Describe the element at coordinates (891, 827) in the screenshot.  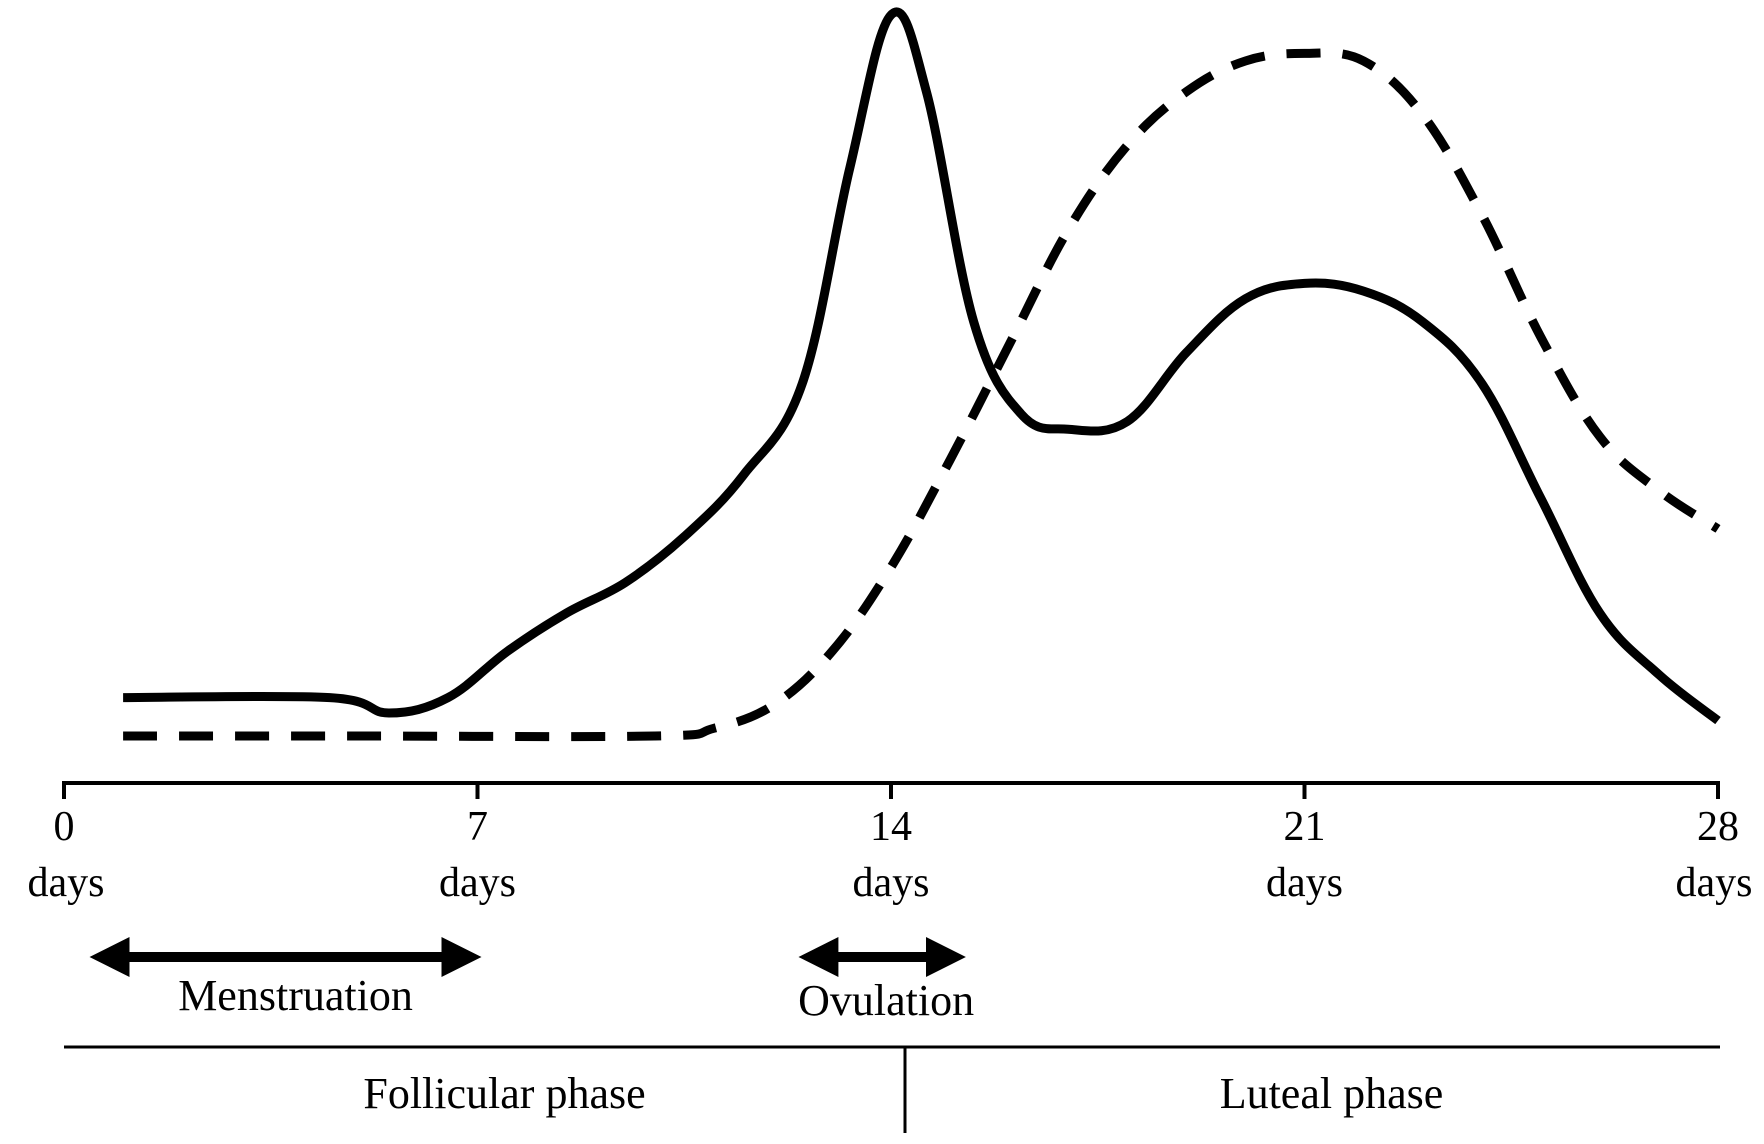
I see `x-tick-label: 14` at that location.